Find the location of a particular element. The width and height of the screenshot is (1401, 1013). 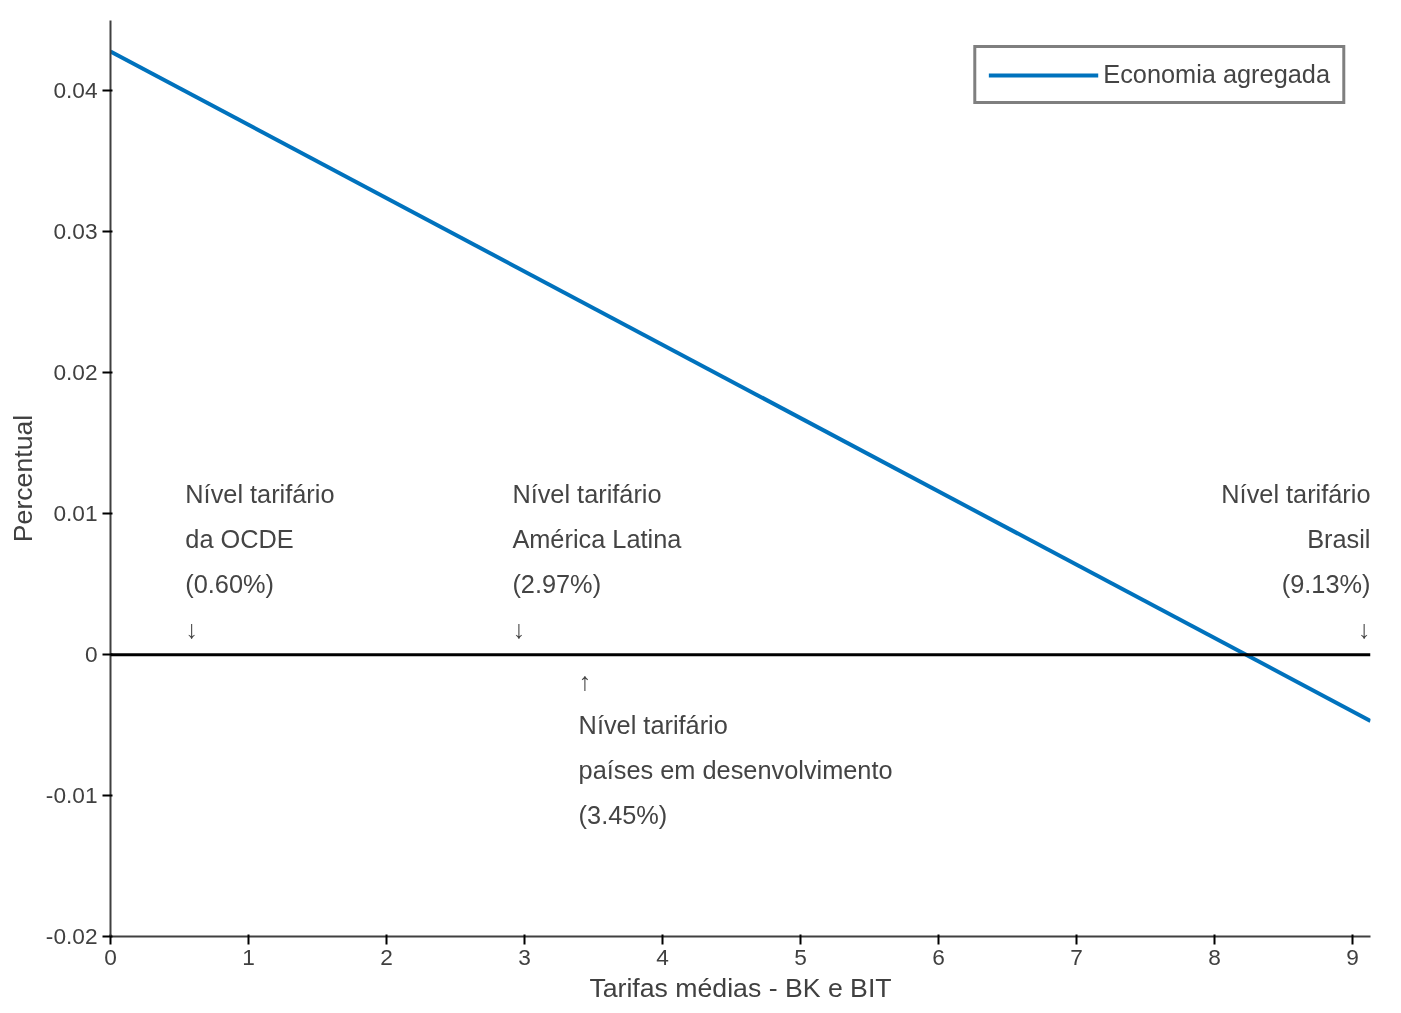

annotation: Nível tarifário da OCDE (0.60%) ↓ is located at coordinates (260, 561).